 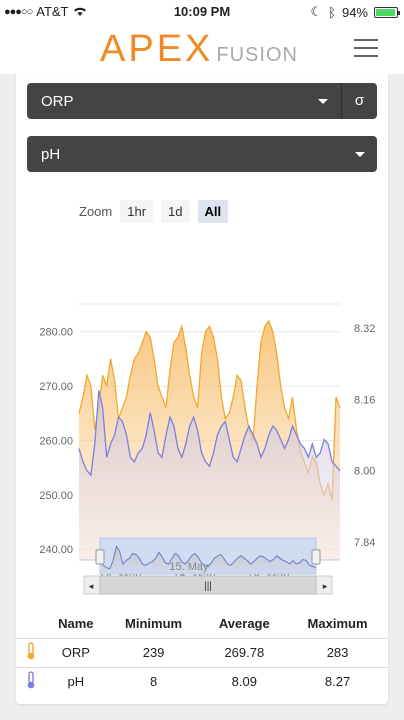 I want to click on y-left-tick-label: 270.00, so click(x=56, y=387).